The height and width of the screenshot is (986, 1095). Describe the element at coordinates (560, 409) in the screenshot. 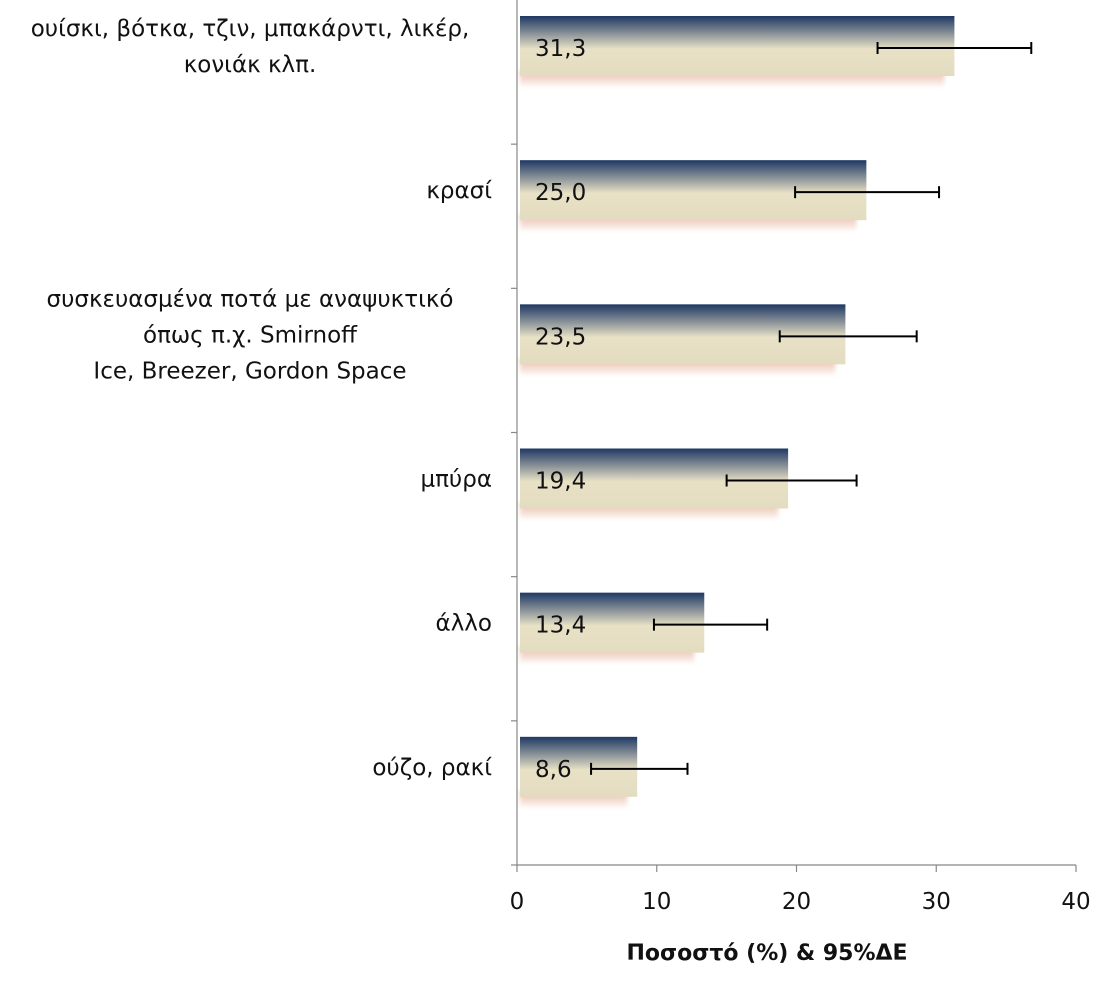

I see `value-labels: 31,3 25,0 23,5 19,4 13,4 8,6` at that location.